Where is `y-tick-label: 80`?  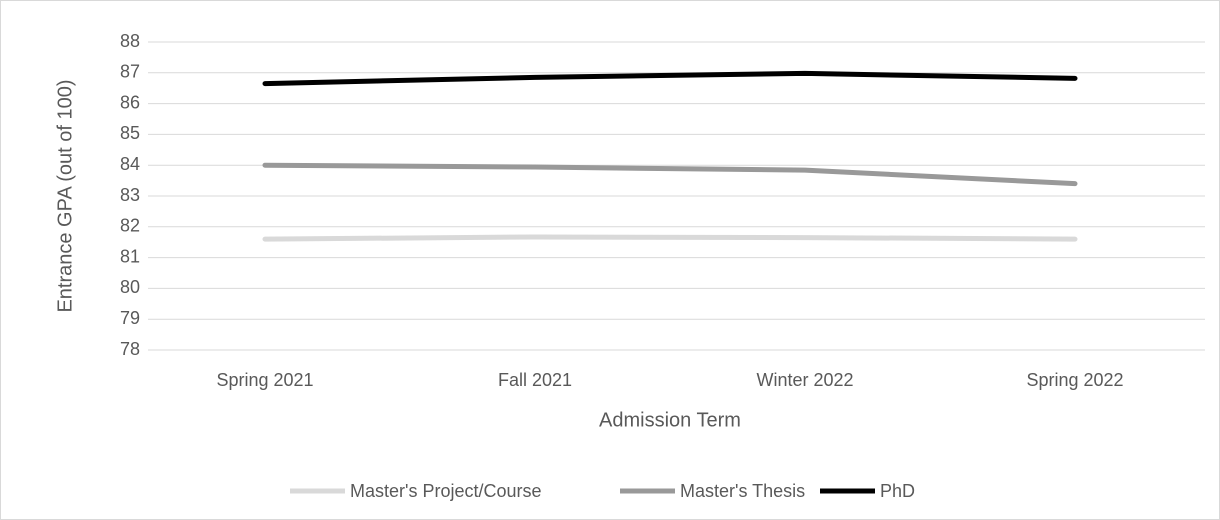 y-tick-label: 80 is located at coordinates (130, 287).